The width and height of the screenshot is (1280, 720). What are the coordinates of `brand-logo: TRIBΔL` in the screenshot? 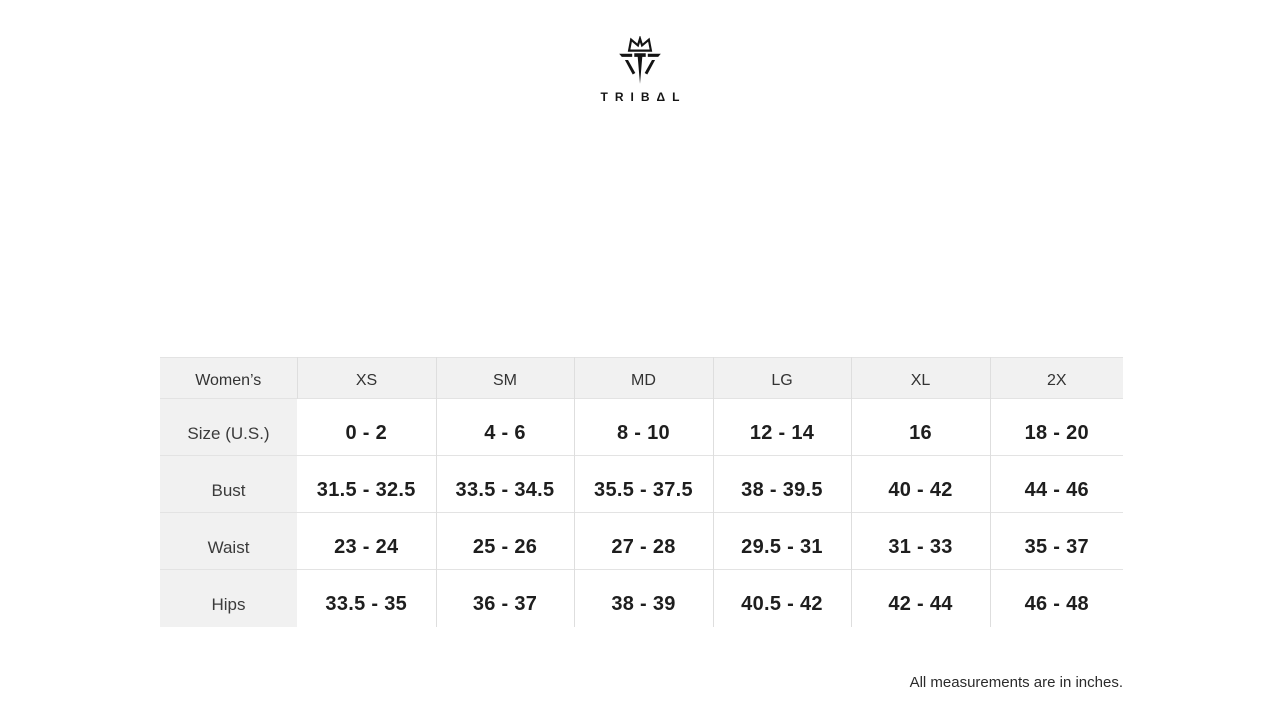 It's located at (640, 70).